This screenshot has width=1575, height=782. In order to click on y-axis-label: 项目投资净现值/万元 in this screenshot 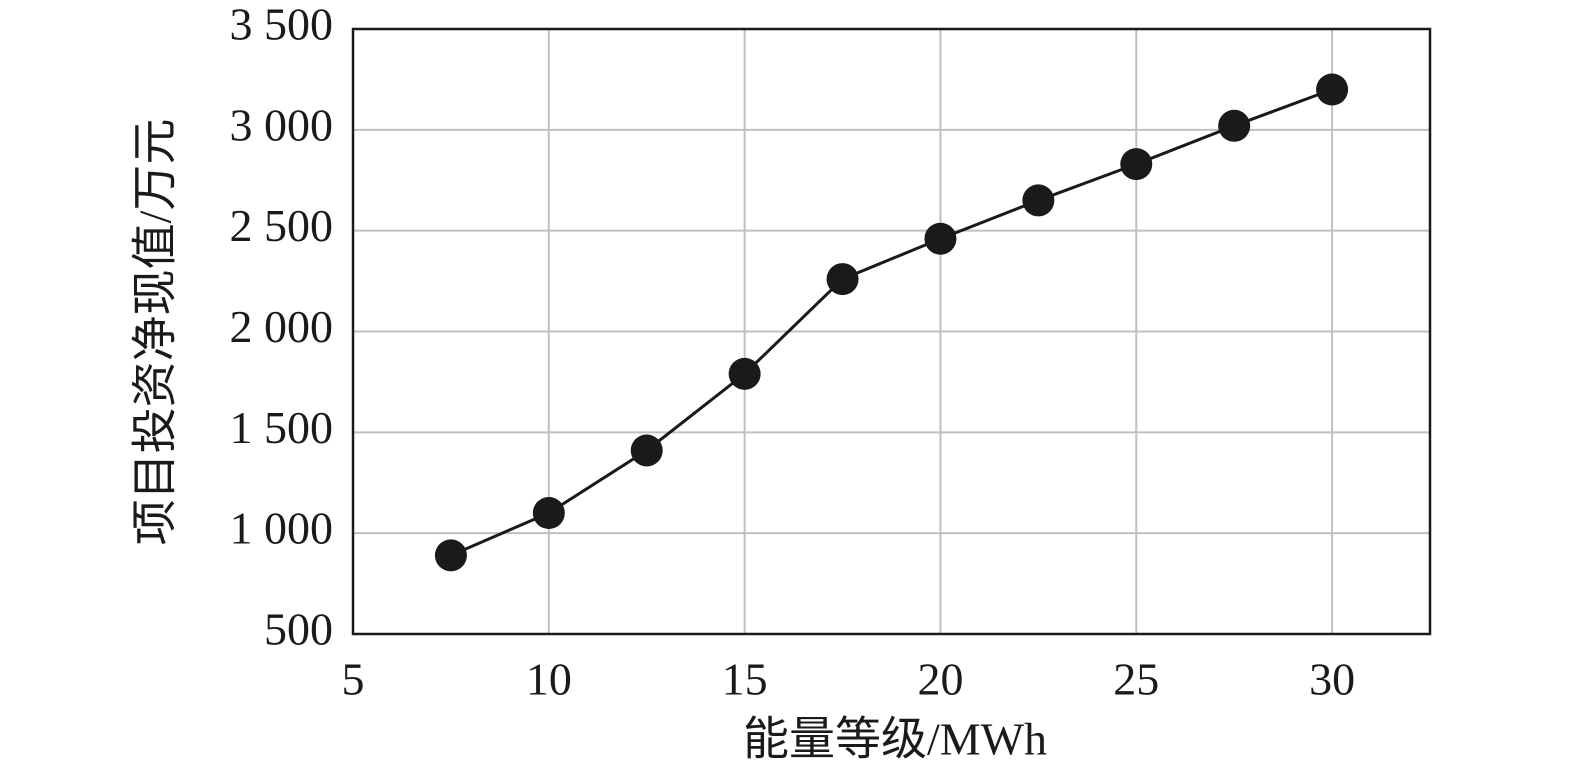, I will do `click(155, 332)`.